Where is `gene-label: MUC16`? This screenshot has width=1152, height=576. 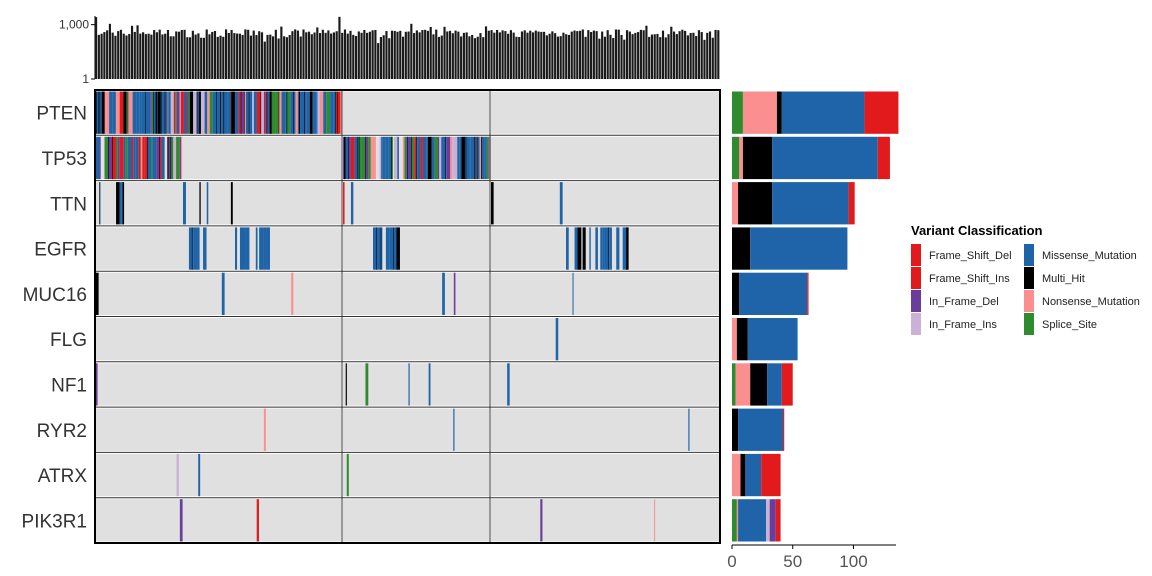
gene-label: MUC16 is located at coordinates (55, 295).